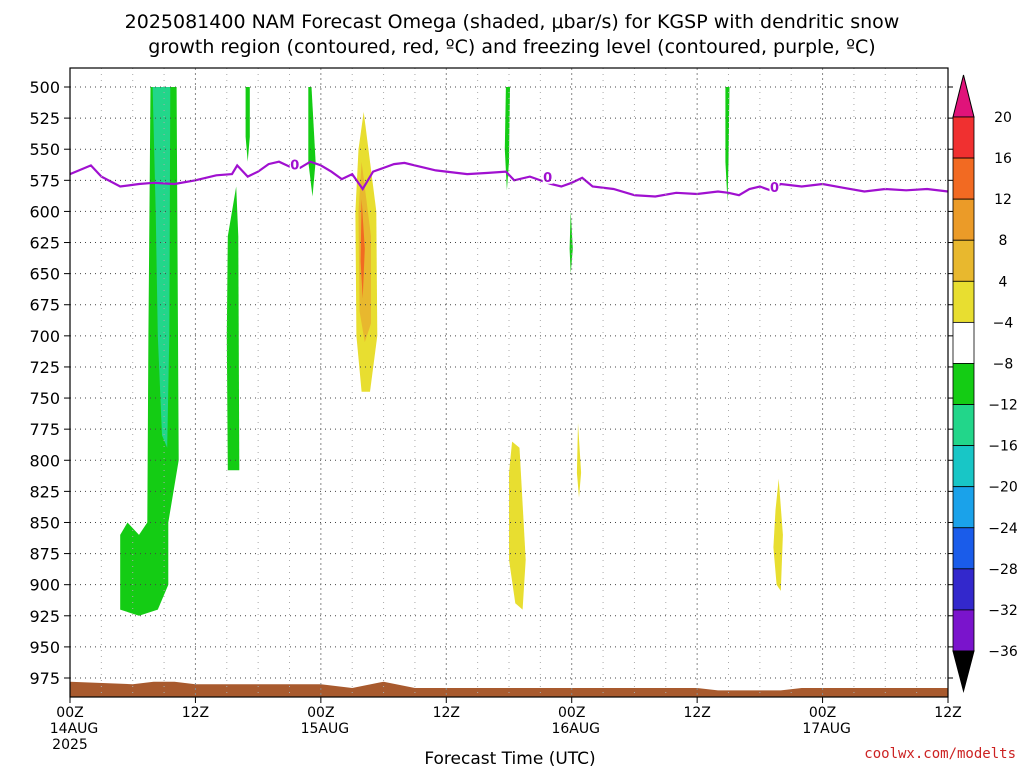 The width and height of the screenshot is (1024, 768). I want to click on colorbar-label-1: 16, so click(1003, 159).